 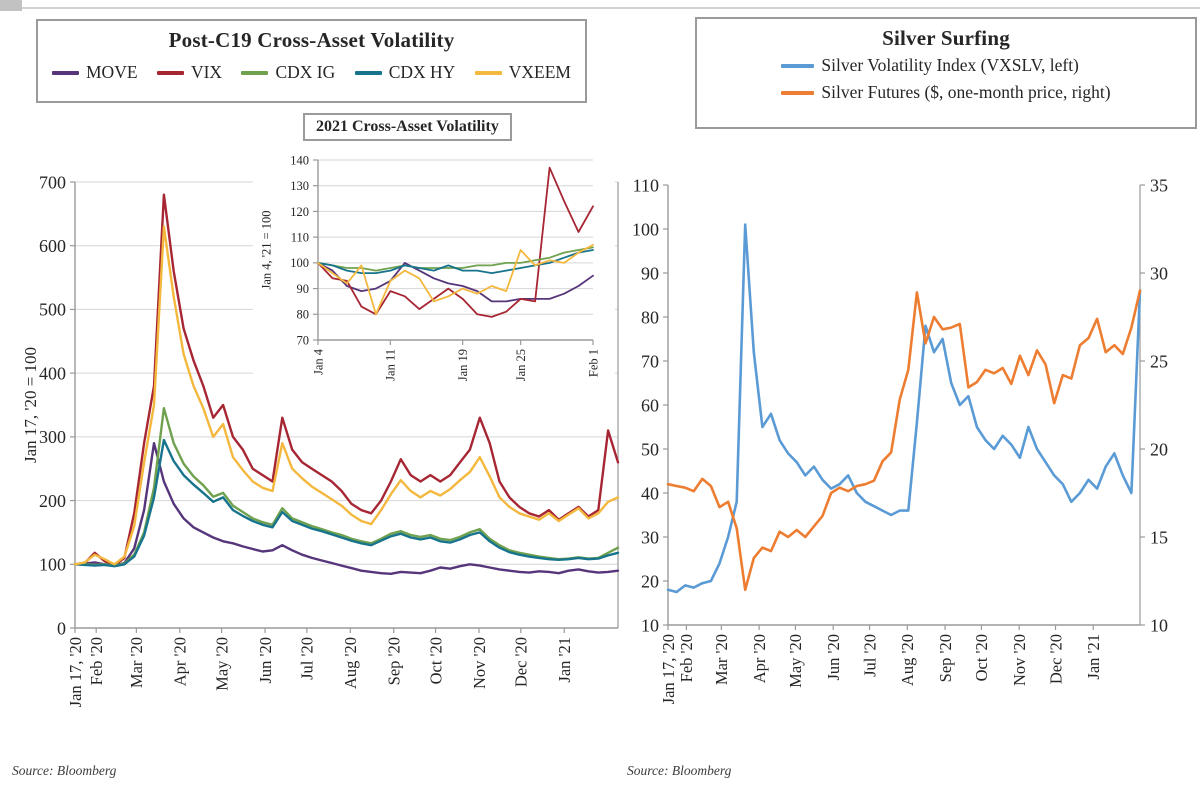 I want to click on scan-corner-artifact, so click(x=11, y=5).